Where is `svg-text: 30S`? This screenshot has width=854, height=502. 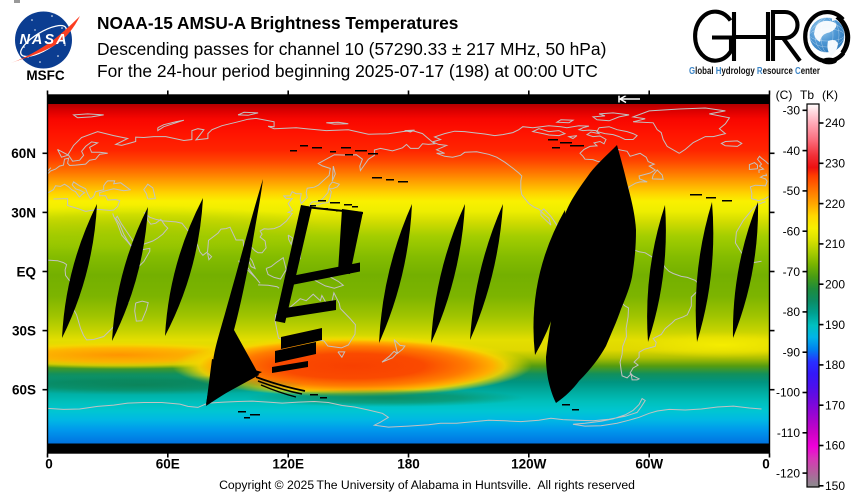 svg-text: 30S is located at coordinates (24, 331).